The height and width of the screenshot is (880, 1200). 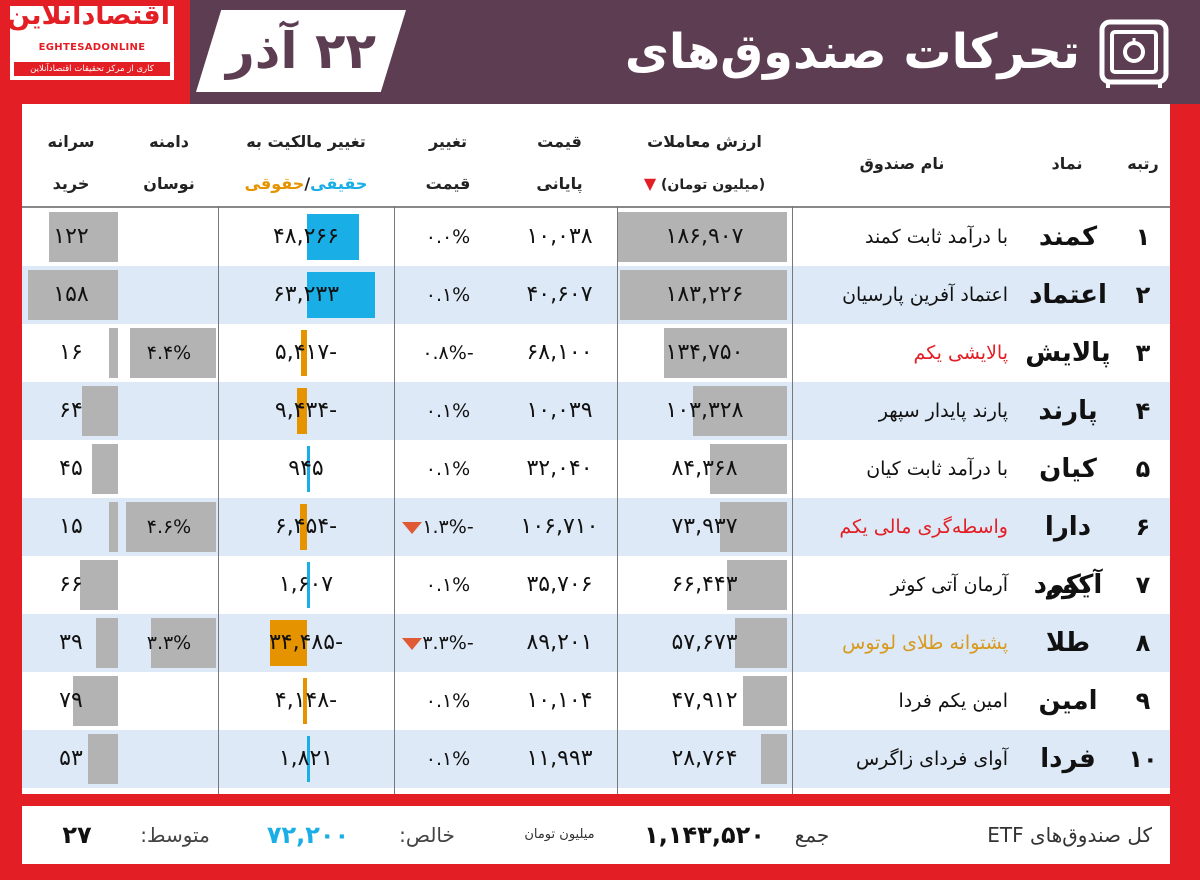 I want to click on price-cell: ۳۲,۰۴۰, so click(x=559, y=468).